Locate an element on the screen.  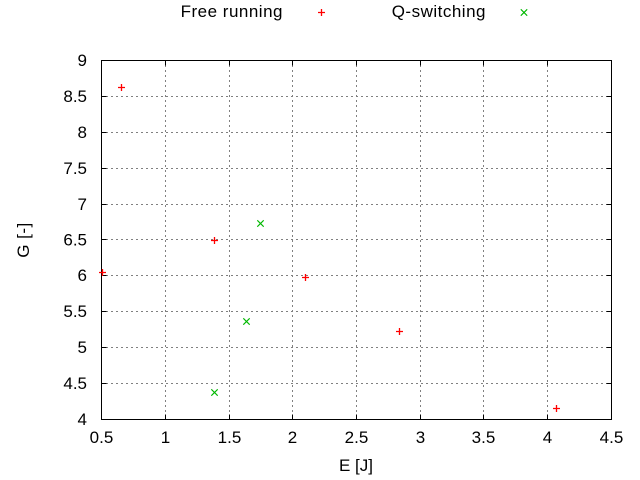
svg-text: 8.5 is located at coordinates (75, 96).